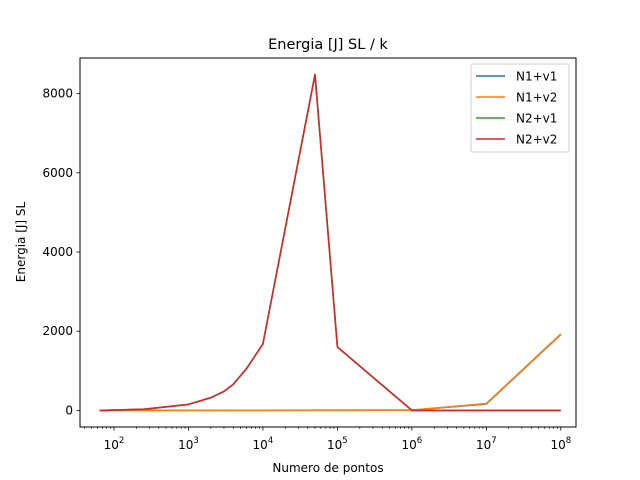 The image size is (640, 480). What do you see at coordinates (568, 441) in the screenshot?
I see `x-tick-exponent: 8` at bounding box center [568, 441].